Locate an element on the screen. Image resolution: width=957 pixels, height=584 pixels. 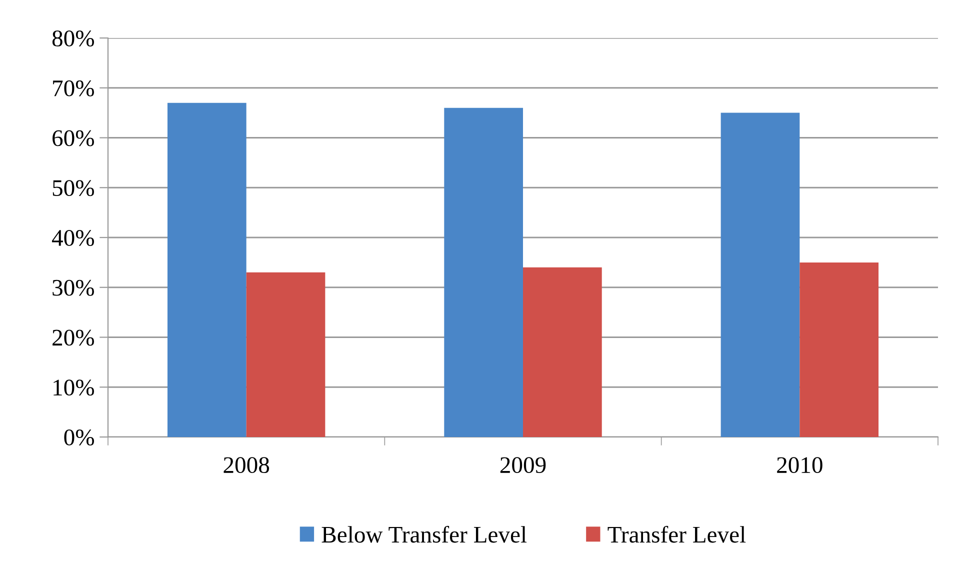
y-tick-label: 70% is located at coordinates (73, 88).